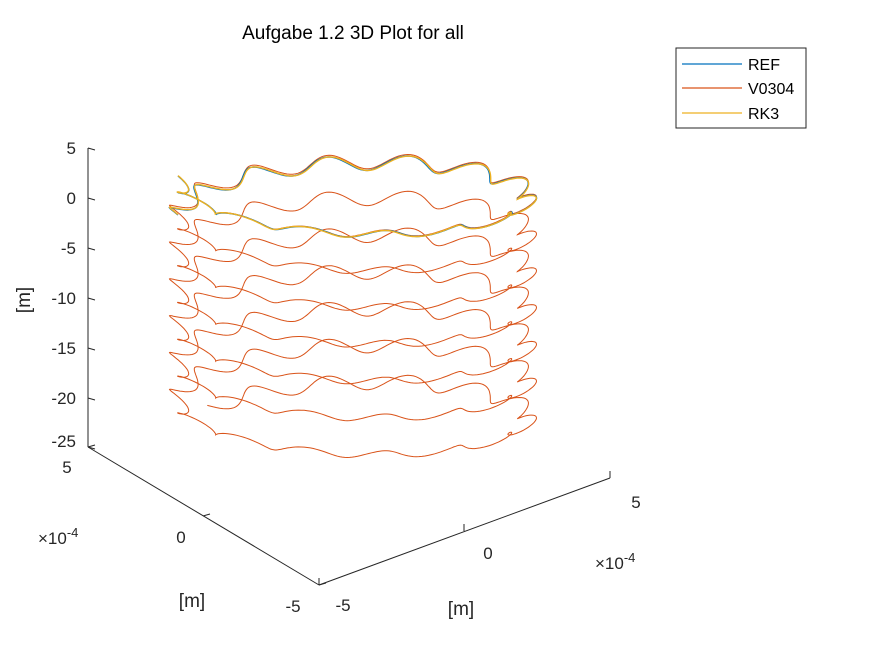  What do you see at coordinates (63, 348) in the screenshot?
I see `z-tick-label: -15` at bounding box center [63, 348].